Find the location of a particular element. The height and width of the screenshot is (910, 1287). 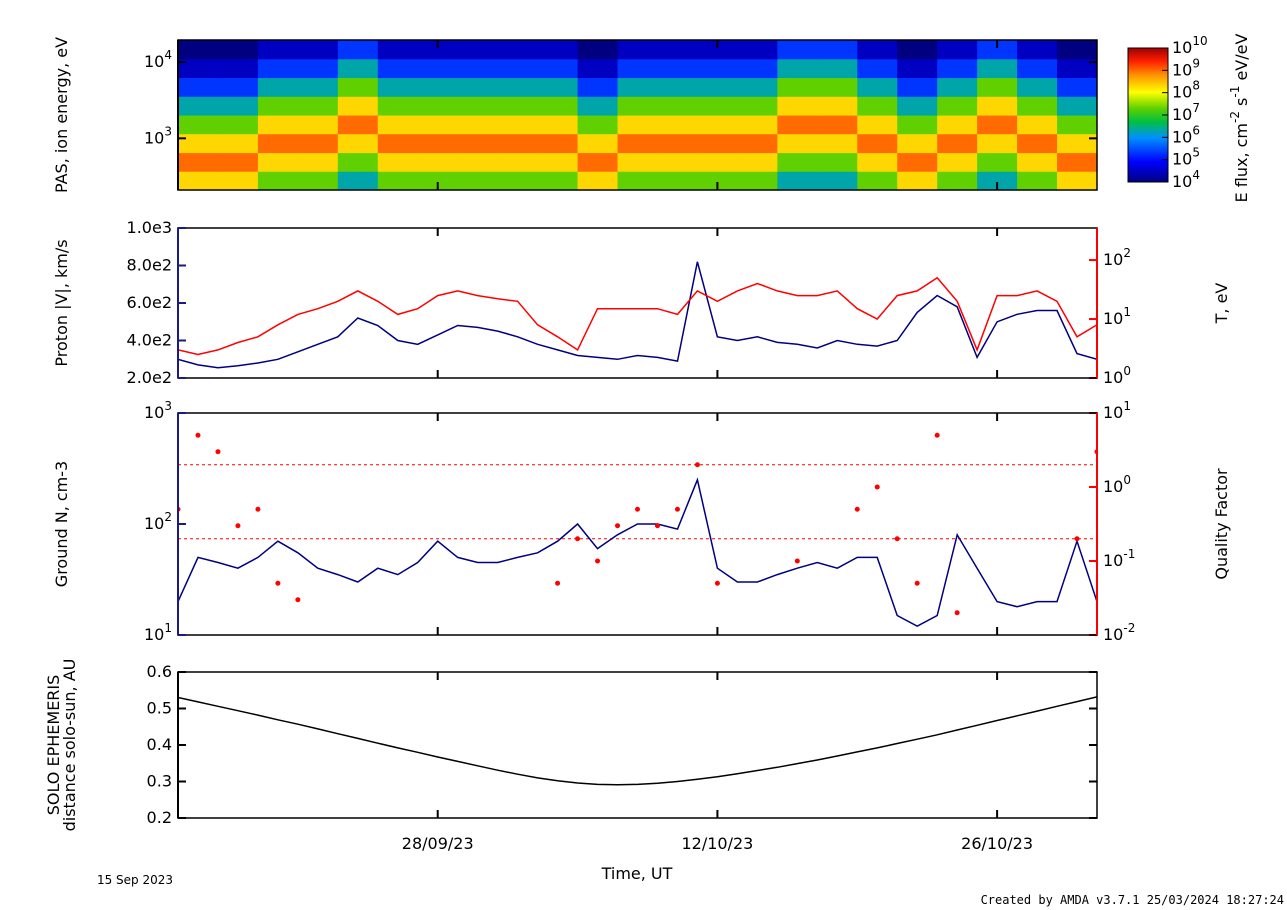

y-axis-label: distance solo-sun, AU is located at coordinates (69, 745).